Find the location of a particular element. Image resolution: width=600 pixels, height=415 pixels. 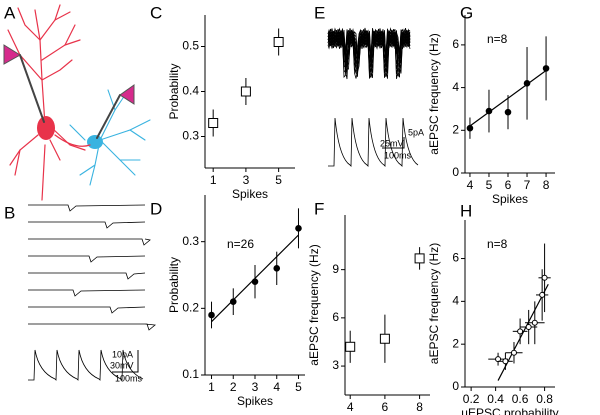

x-tick-label: 2 is located at coordinates (233, 387).